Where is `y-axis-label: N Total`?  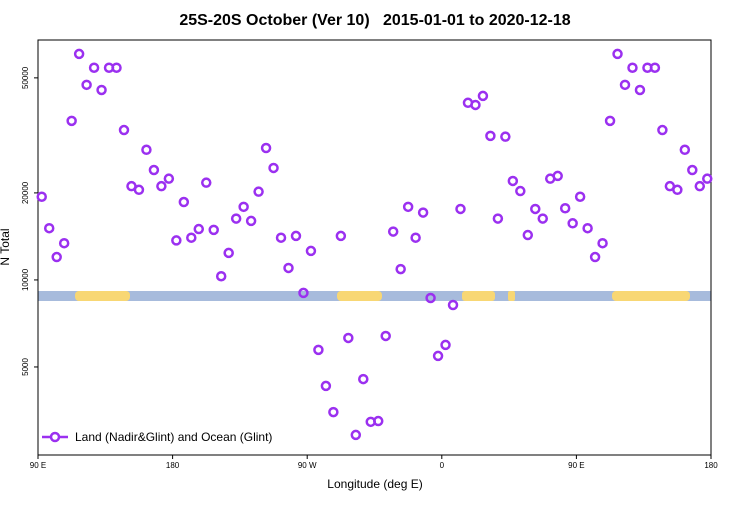 y-axis-label: N Total is located at coordinates (6, 246).